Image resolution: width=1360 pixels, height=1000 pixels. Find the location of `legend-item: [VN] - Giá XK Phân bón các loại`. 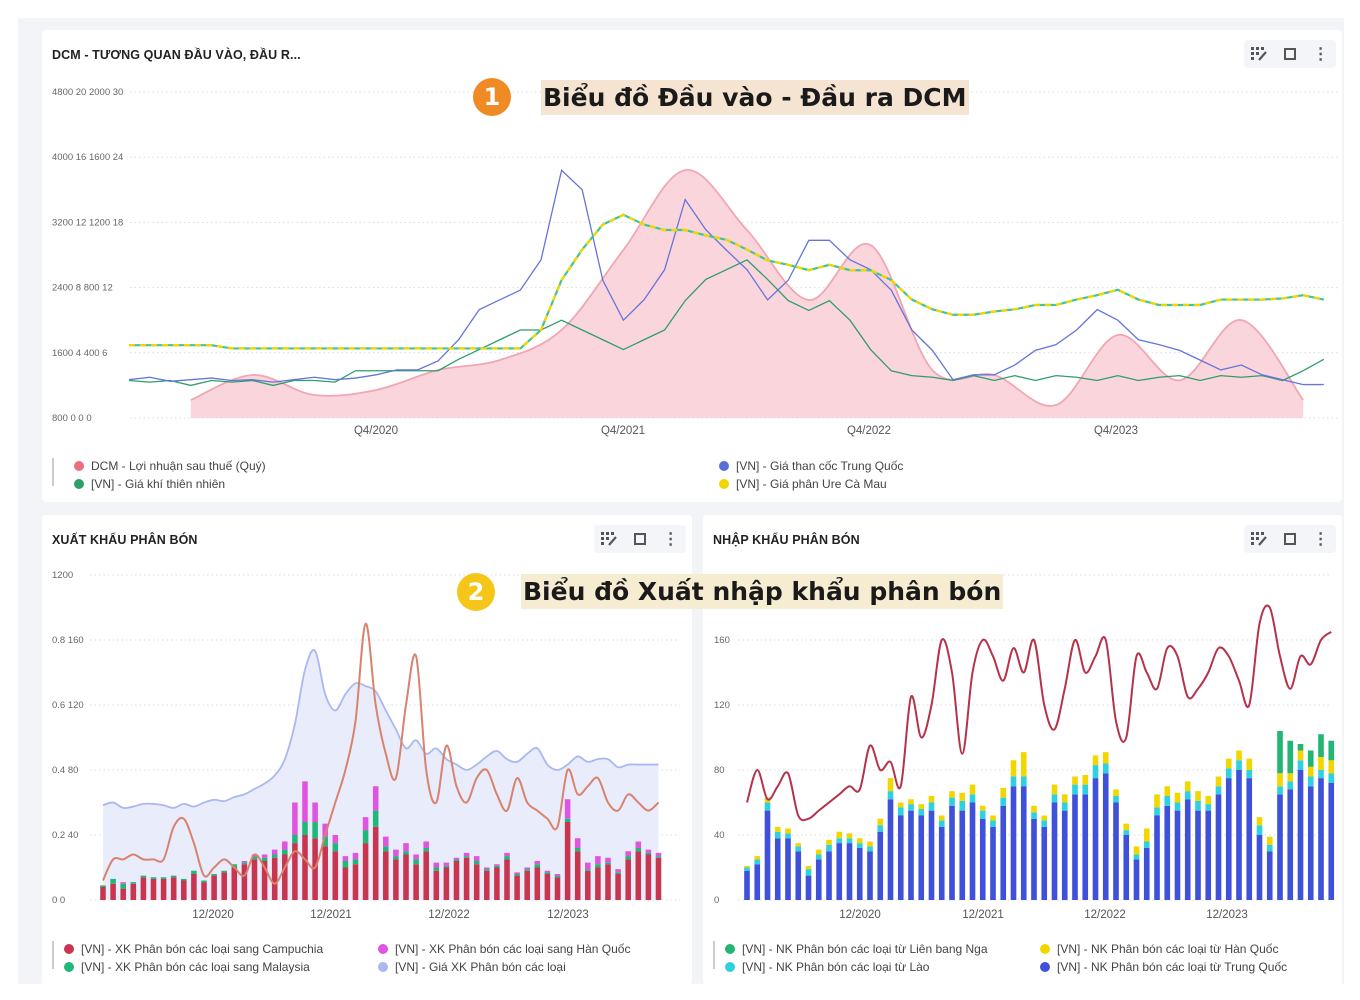

legend-item: [VN] - Giá XK Phân bón các loại is located at coordinates (472, 967).